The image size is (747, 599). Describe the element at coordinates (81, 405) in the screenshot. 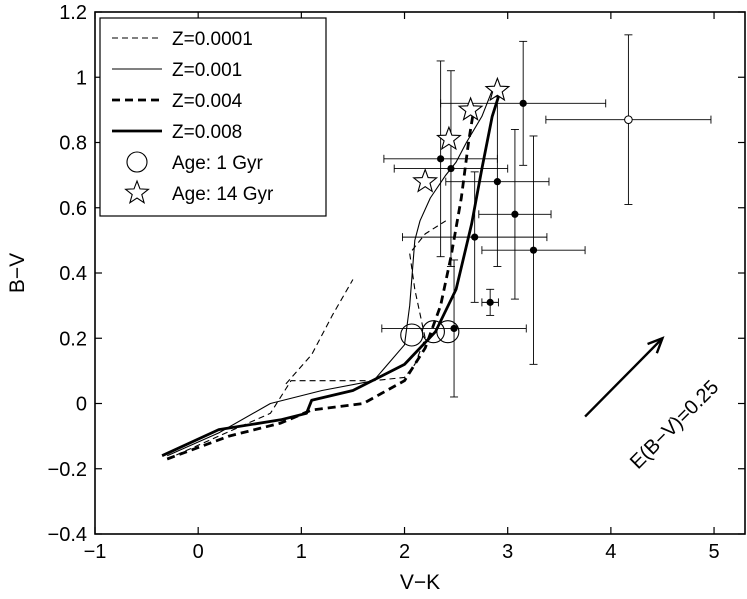

I see `y-tick-label: 0` at that location.